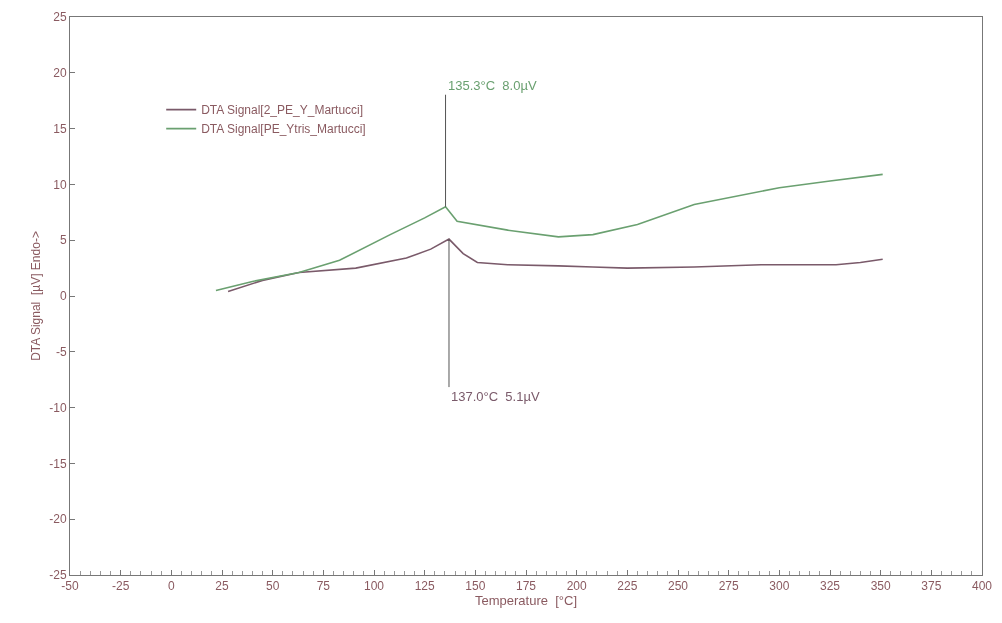 This screenshot has height=623, width=1002. Describe the element at coordinates (678, 586) in the screenshot. I see `x-tick-label: 250` at that location.